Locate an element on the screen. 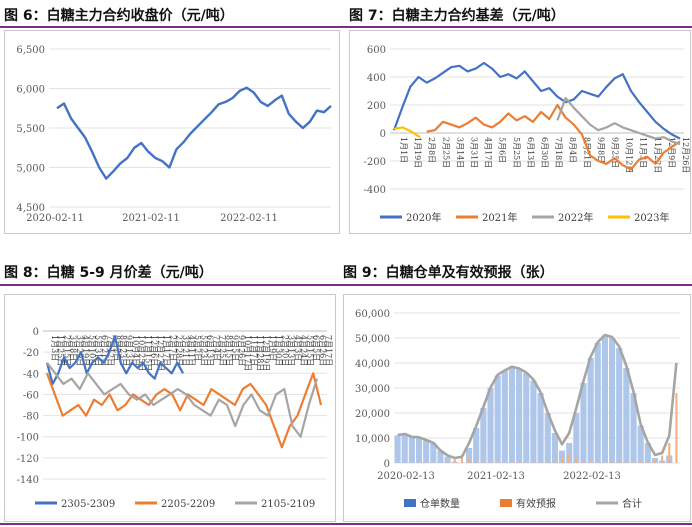  series-line-2020 is located at coordinates (536, 100).